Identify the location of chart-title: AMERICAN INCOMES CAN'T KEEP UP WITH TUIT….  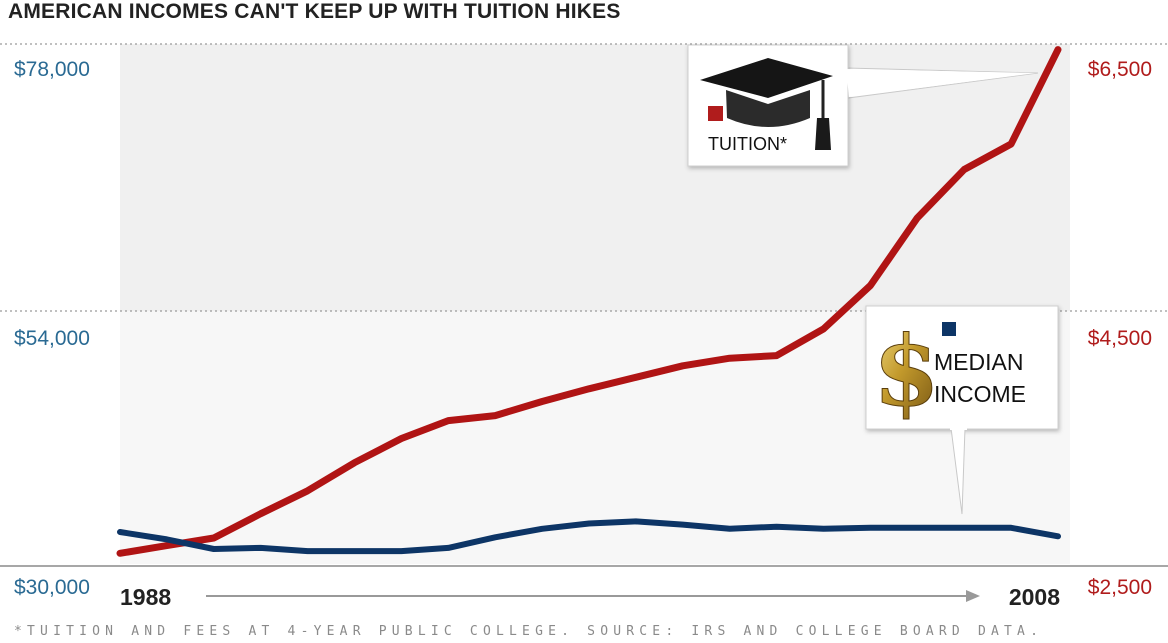
(314, 11).